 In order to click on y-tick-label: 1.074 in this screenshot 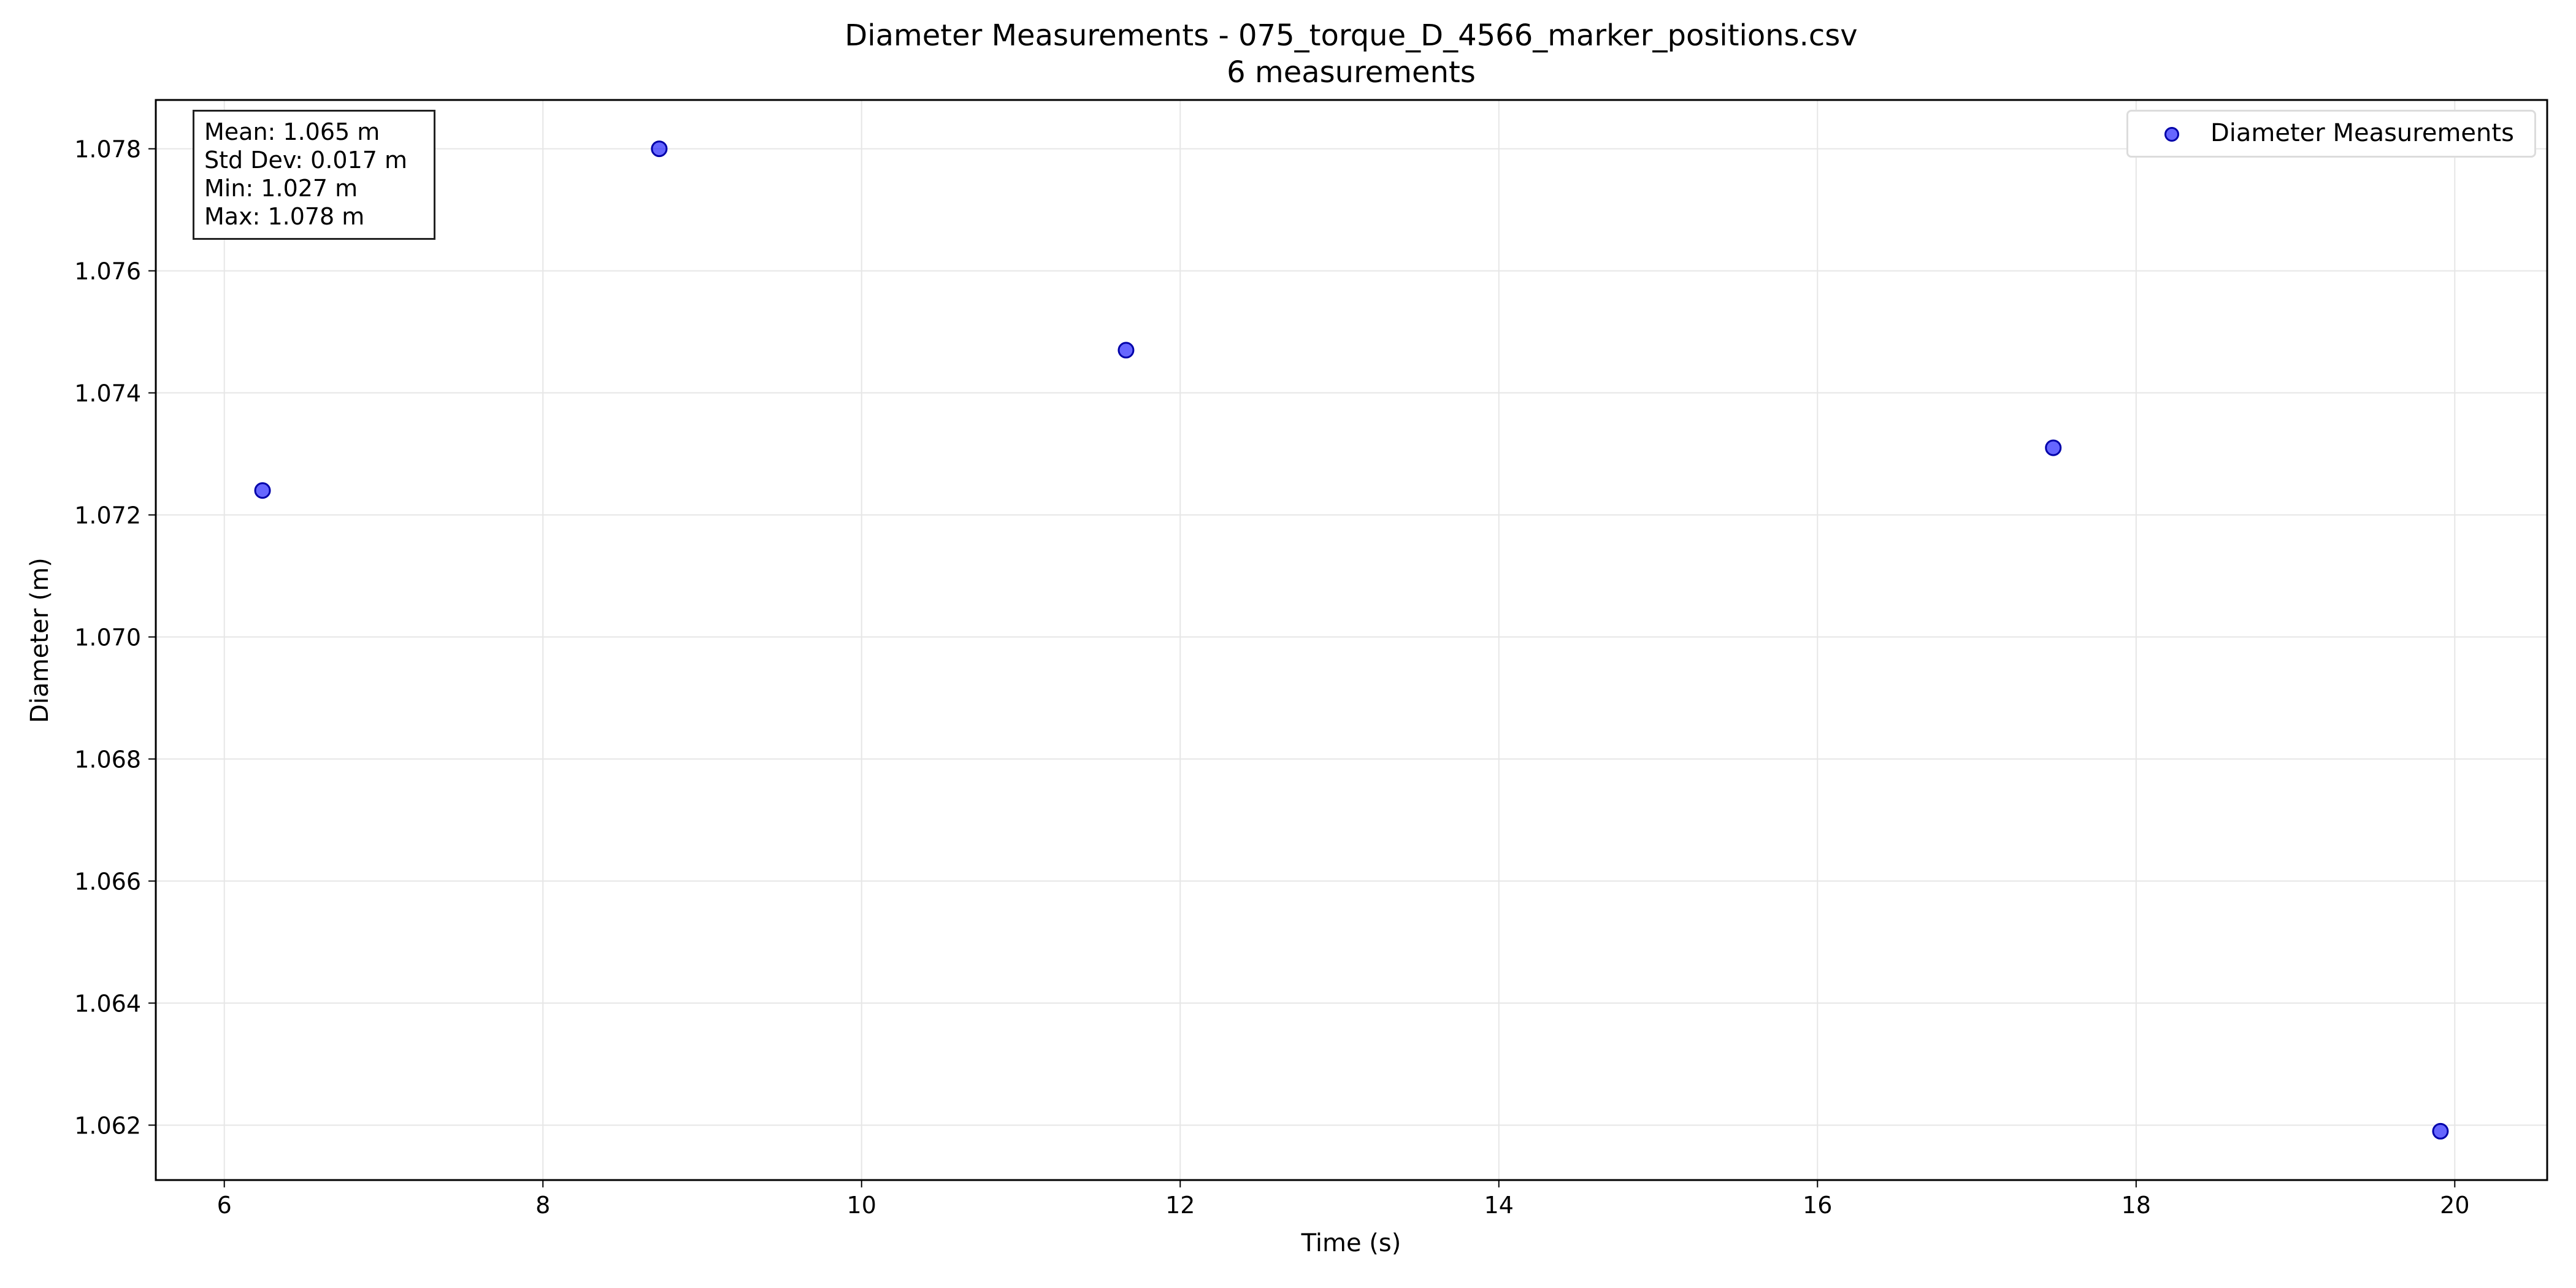, I will do `click(107, 393)`.